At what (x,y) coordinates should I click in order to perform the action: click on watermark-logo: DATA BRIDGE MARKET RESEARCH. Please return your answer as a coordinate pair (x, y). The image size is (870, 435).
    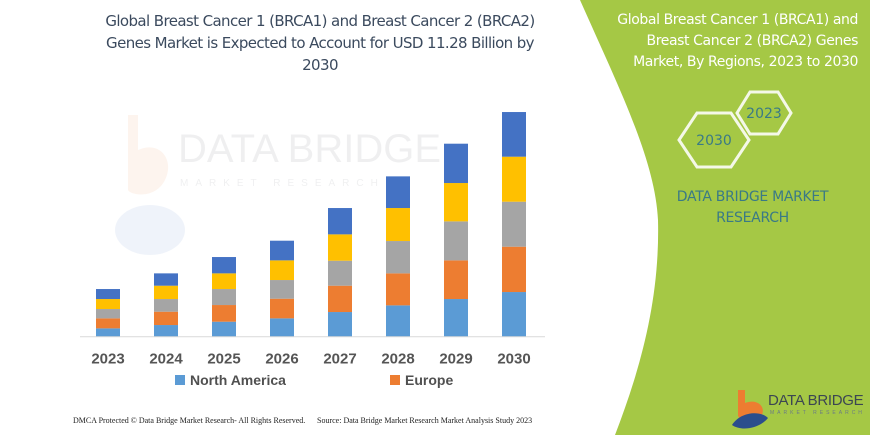
    Looking at the image, I should click on (278, 185).